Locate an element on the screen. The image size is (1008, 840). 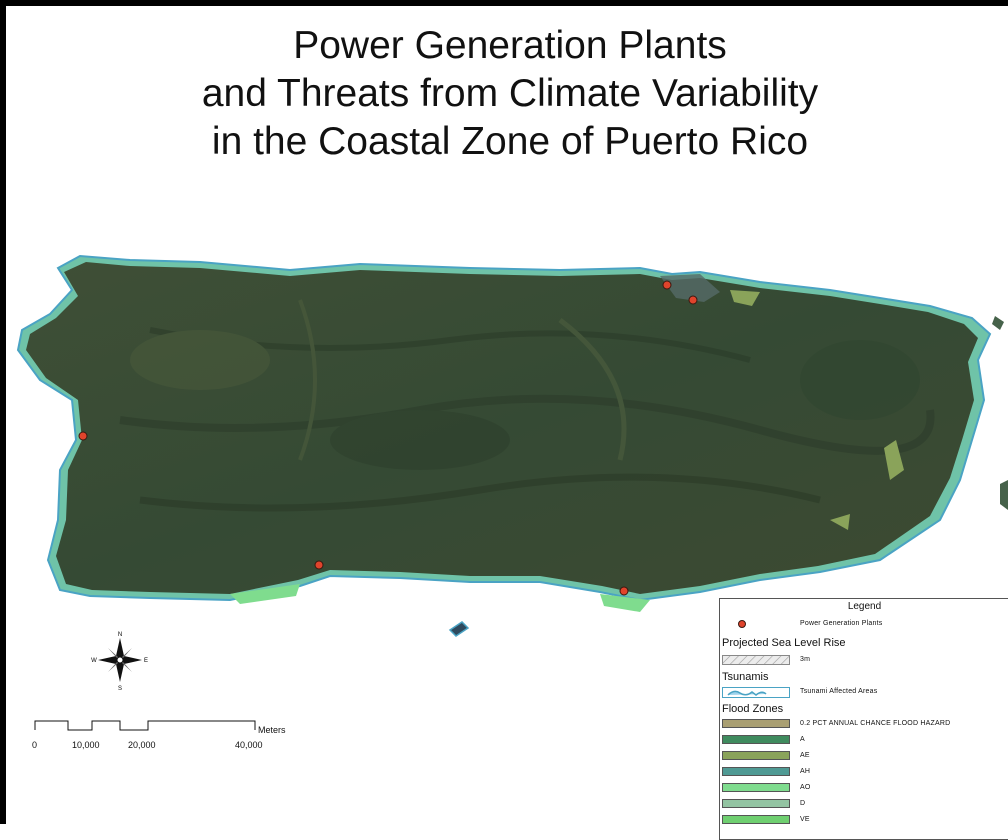
compass-rose: N S E W is located at coordinates (119, 662).